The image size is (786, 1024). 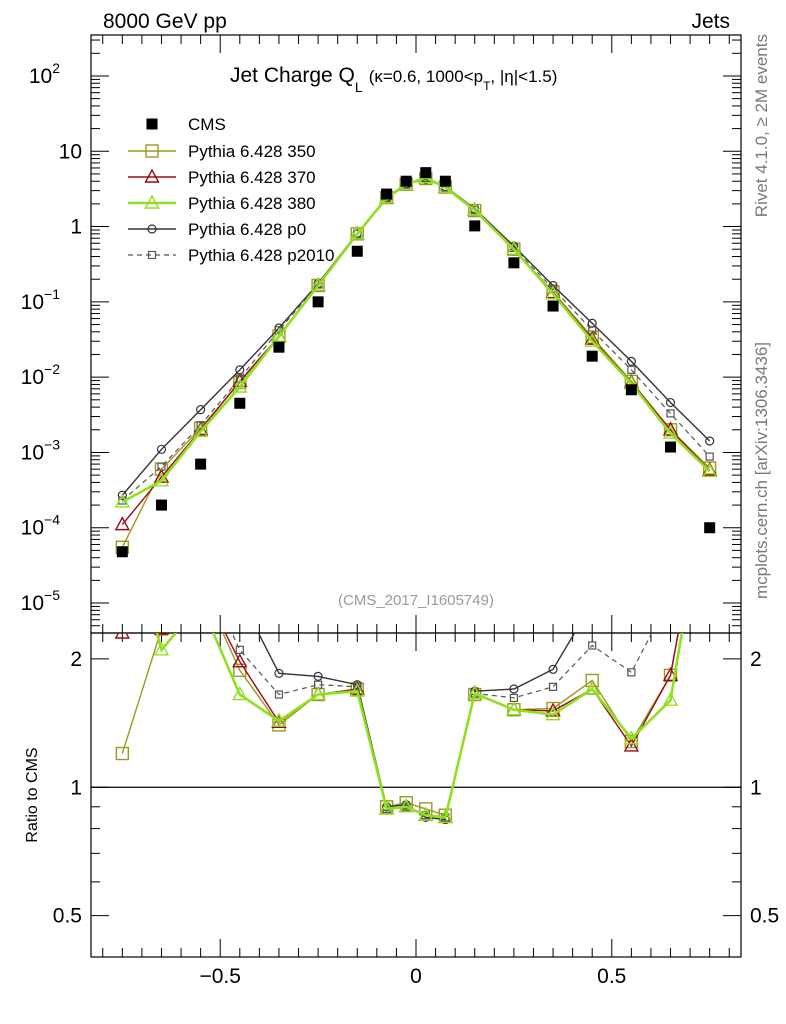 What do you see at coordinates (152, 124) in the screenshot?
I see `legend-marker-cms` at bounding box center [152, 124].